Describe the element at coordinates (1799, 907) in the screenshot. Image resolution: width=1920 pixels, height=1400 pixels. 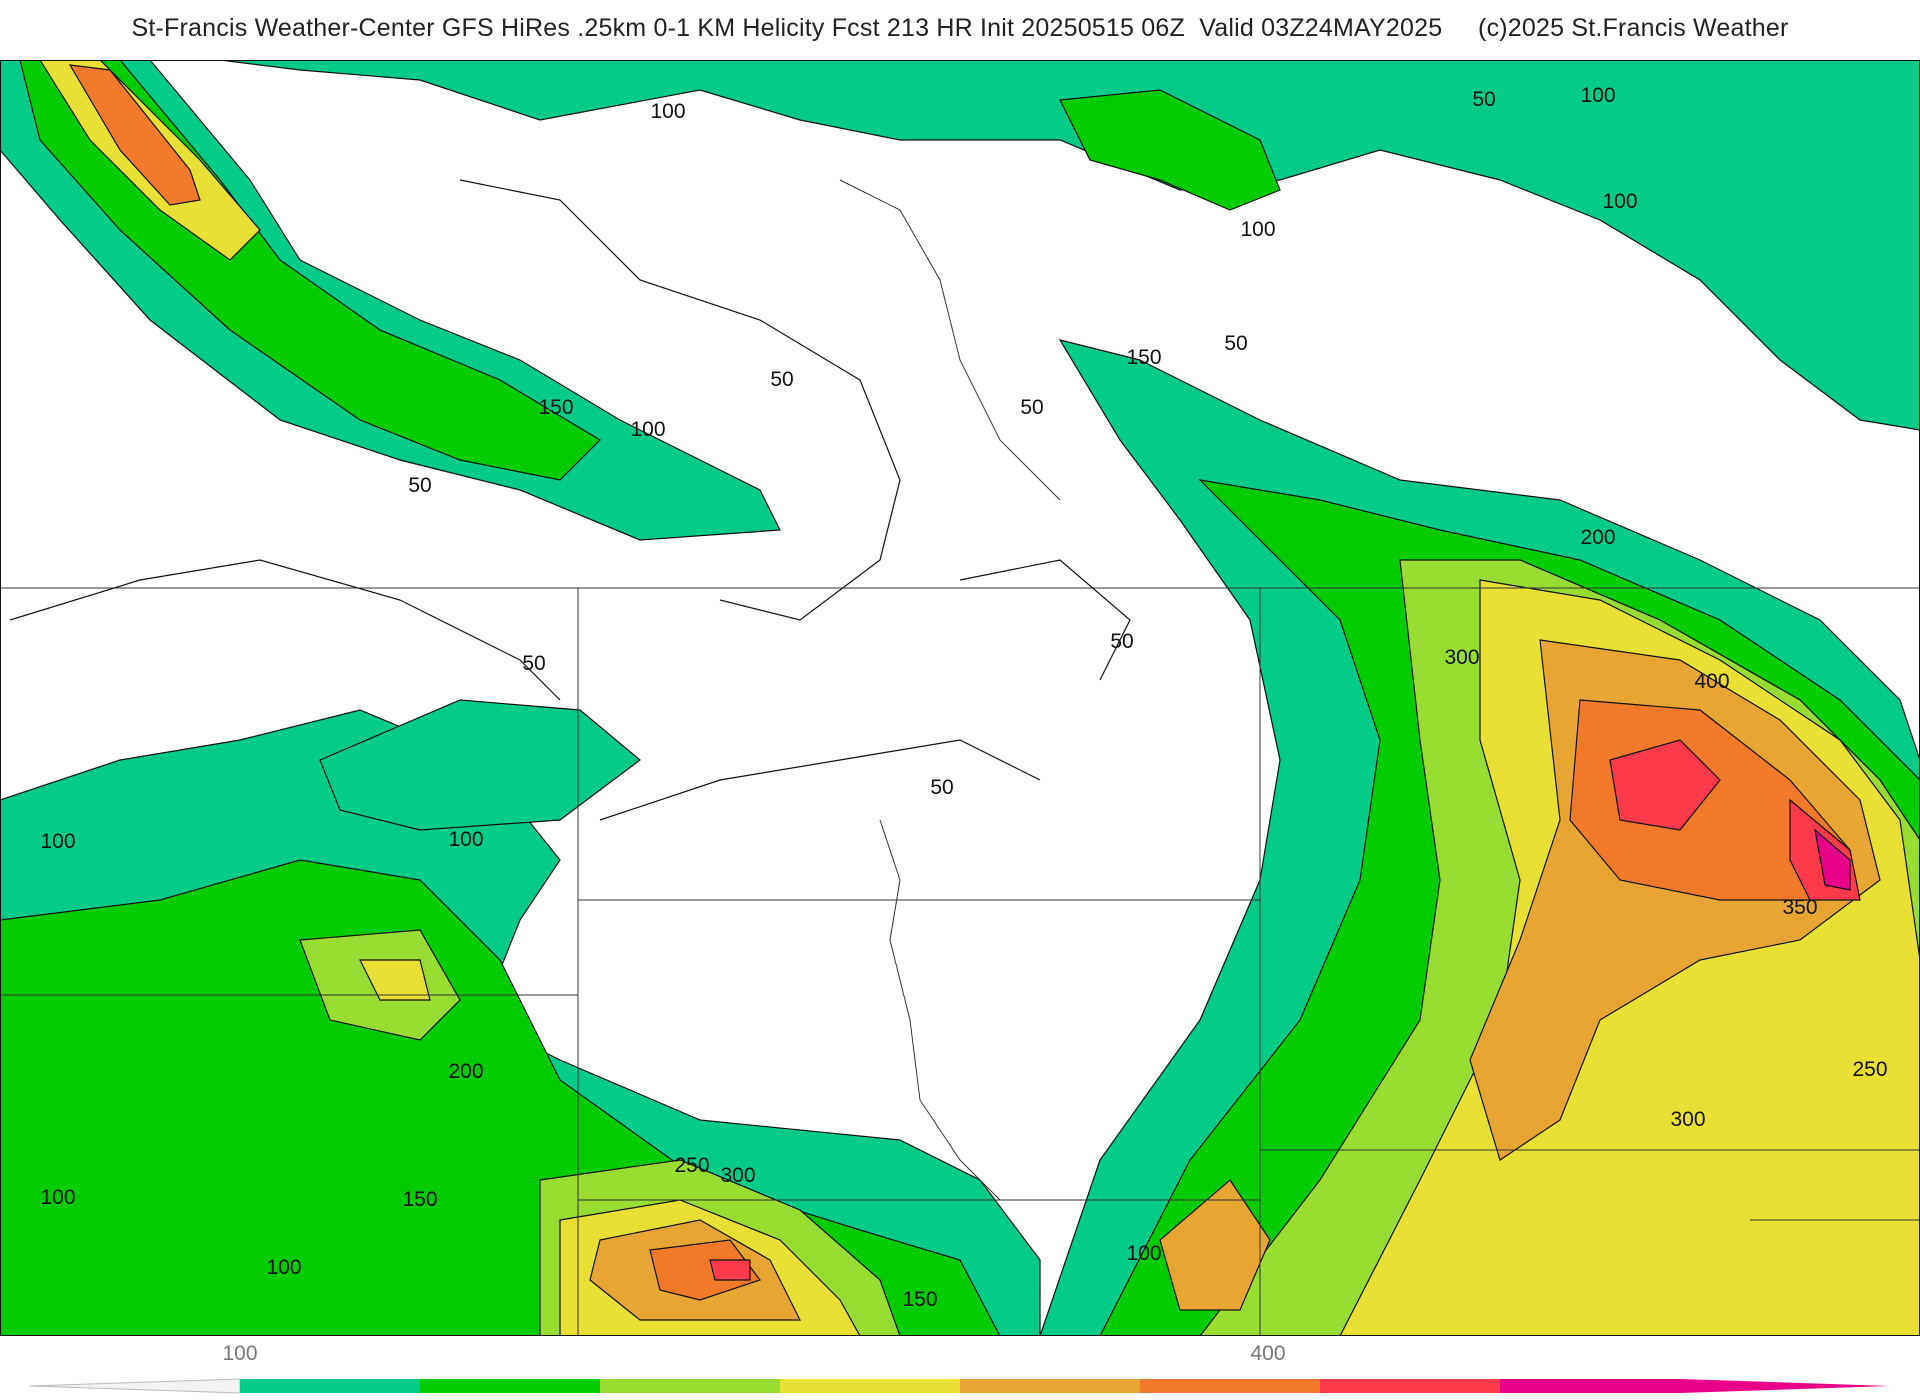
I see `contour-label: 350` at that location.